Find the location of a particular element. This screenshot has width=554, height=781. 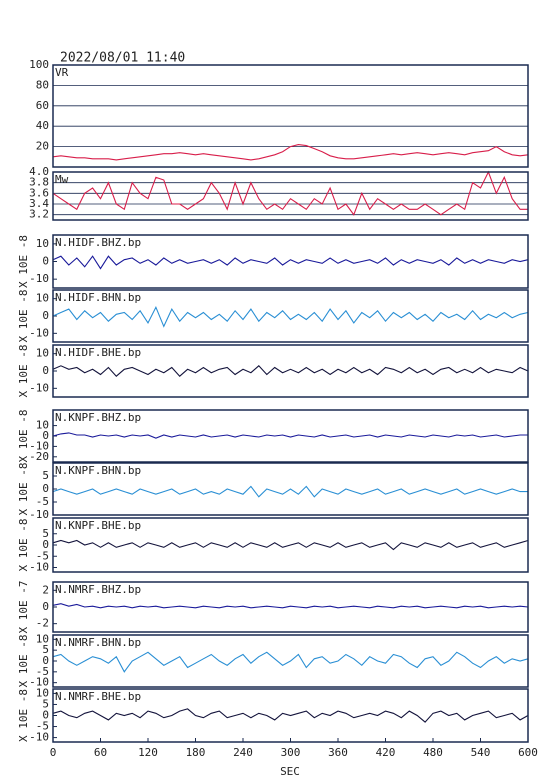

x-tick-label: 180 is located at coordinates (196, 752).